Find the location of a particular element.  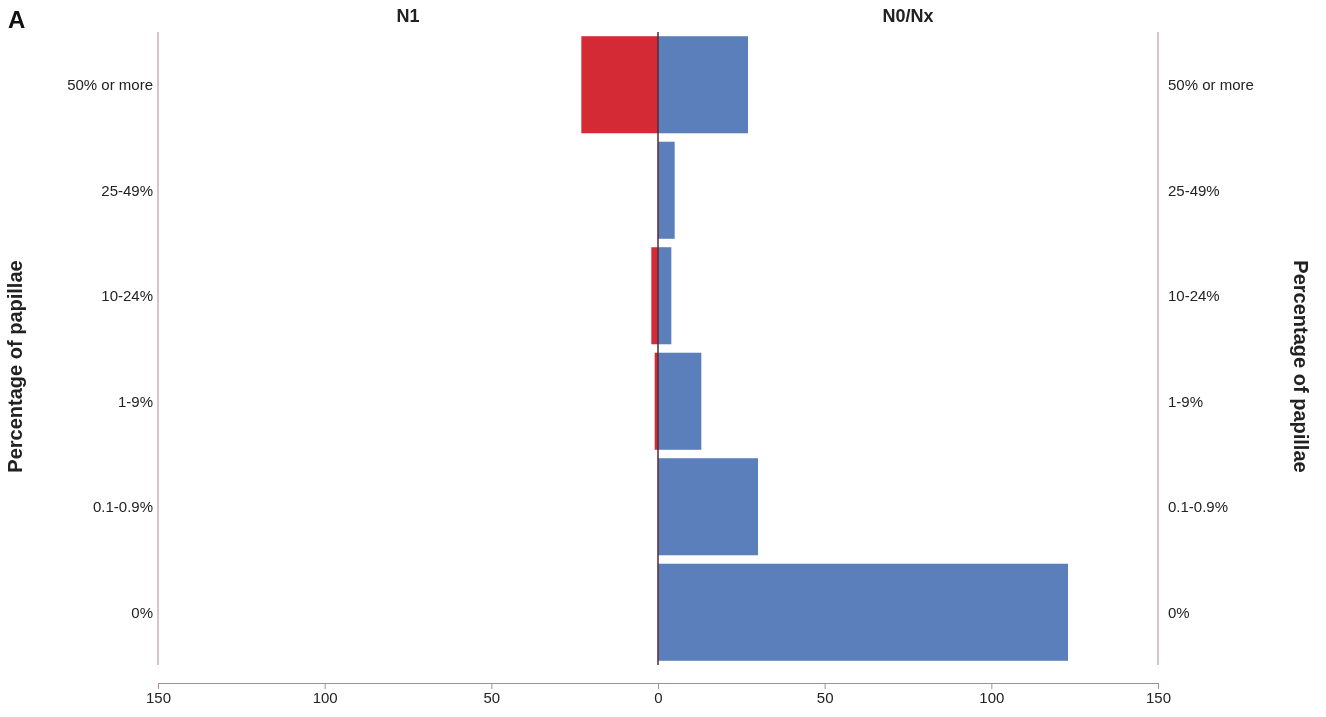

y-tick-label: 1-9% is located at coordinates (135, 401).